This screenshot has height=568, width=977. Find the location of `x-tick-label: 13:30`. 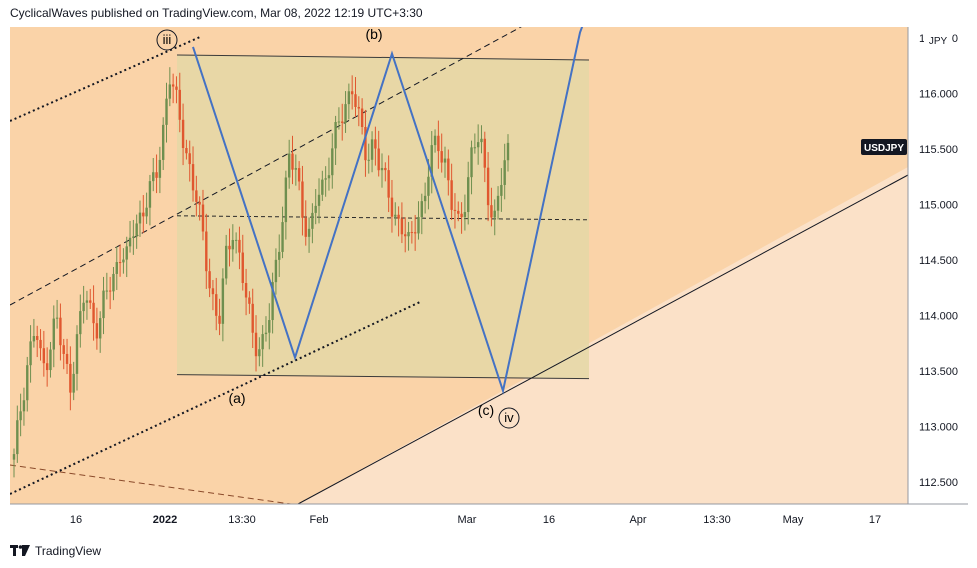

x-tick-label: 13:30 is located at coordinates (717, 520).